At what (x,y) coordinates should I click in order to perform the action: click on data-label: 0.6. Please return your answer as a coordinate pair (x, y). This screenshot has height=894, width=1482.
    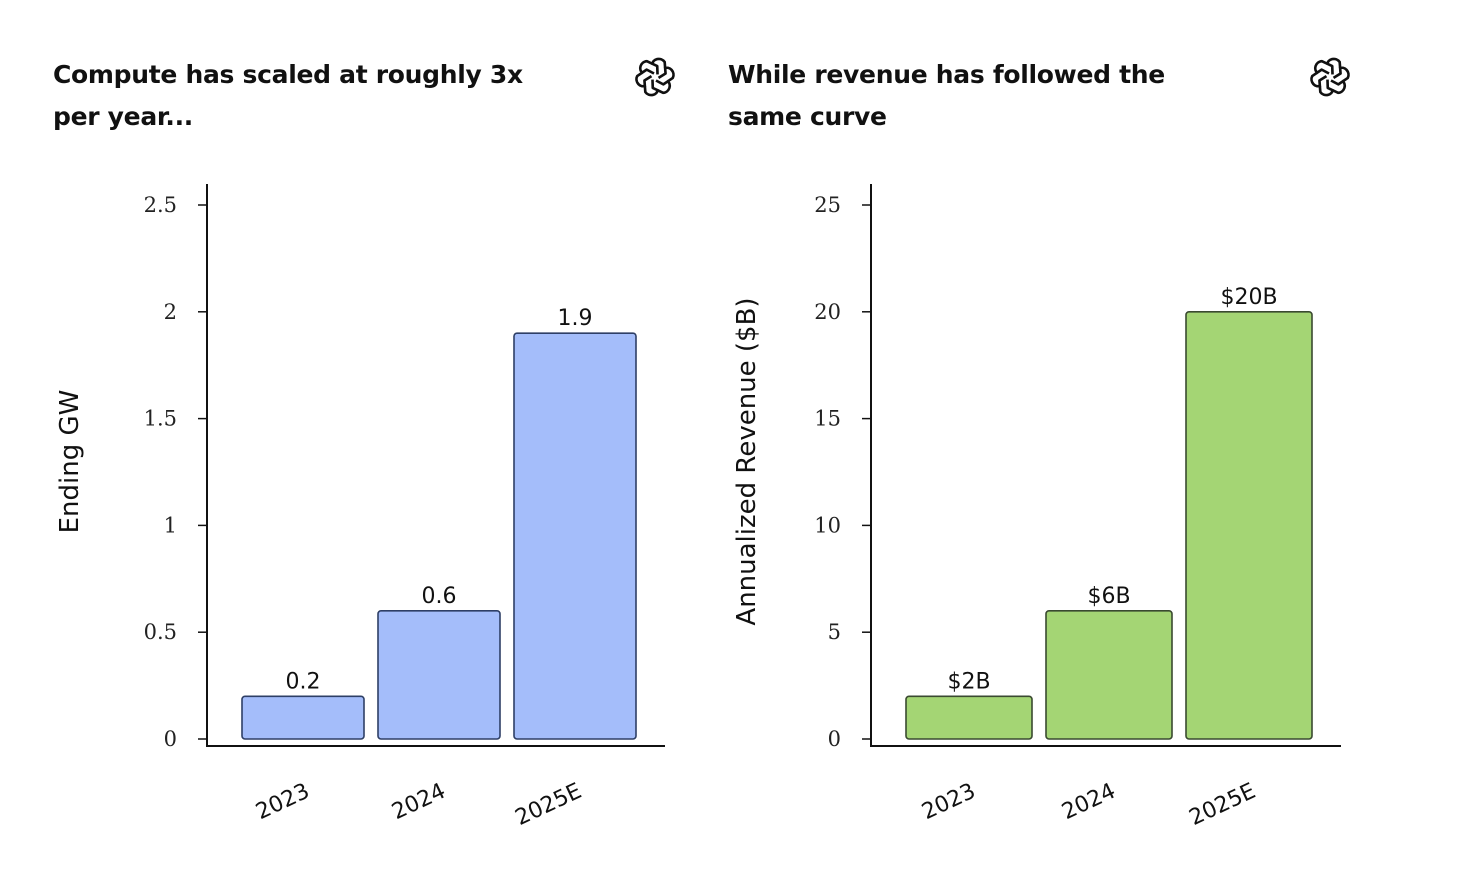
    Looking at the image, I should click on (439, 596).